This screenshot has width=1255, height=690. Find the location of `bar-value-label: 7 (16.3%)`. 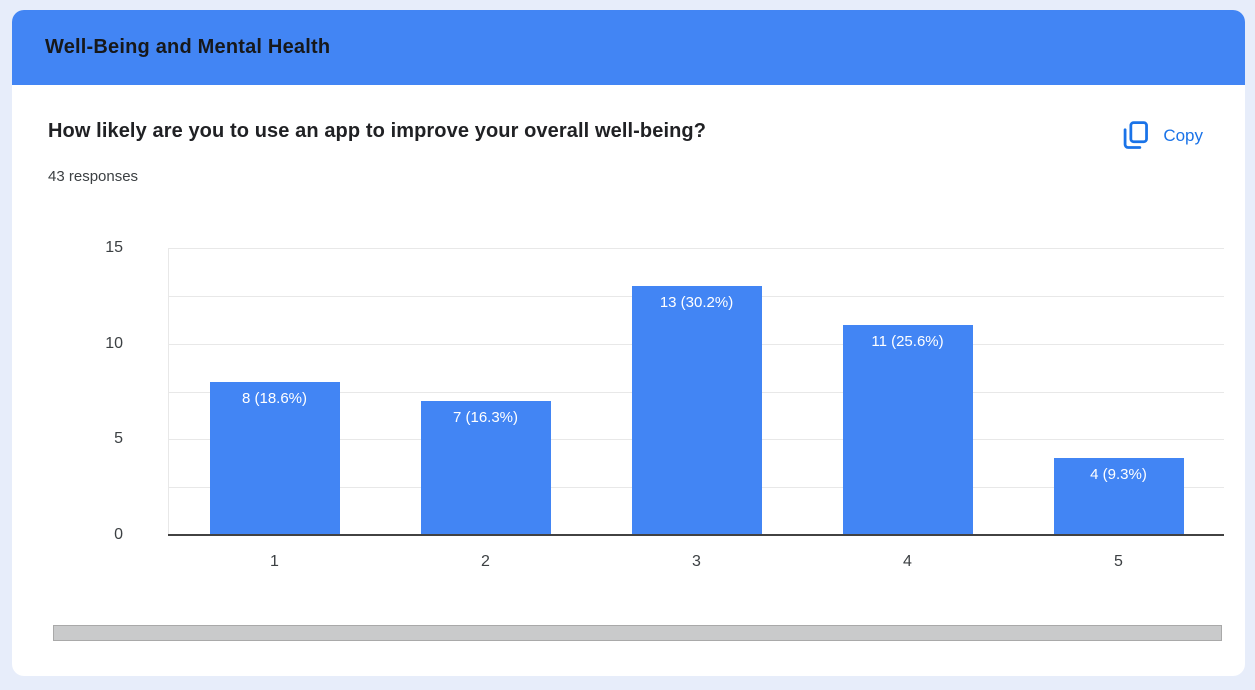

bar-value-label: 7 (16.3%) is located at coordinates (485, 418).